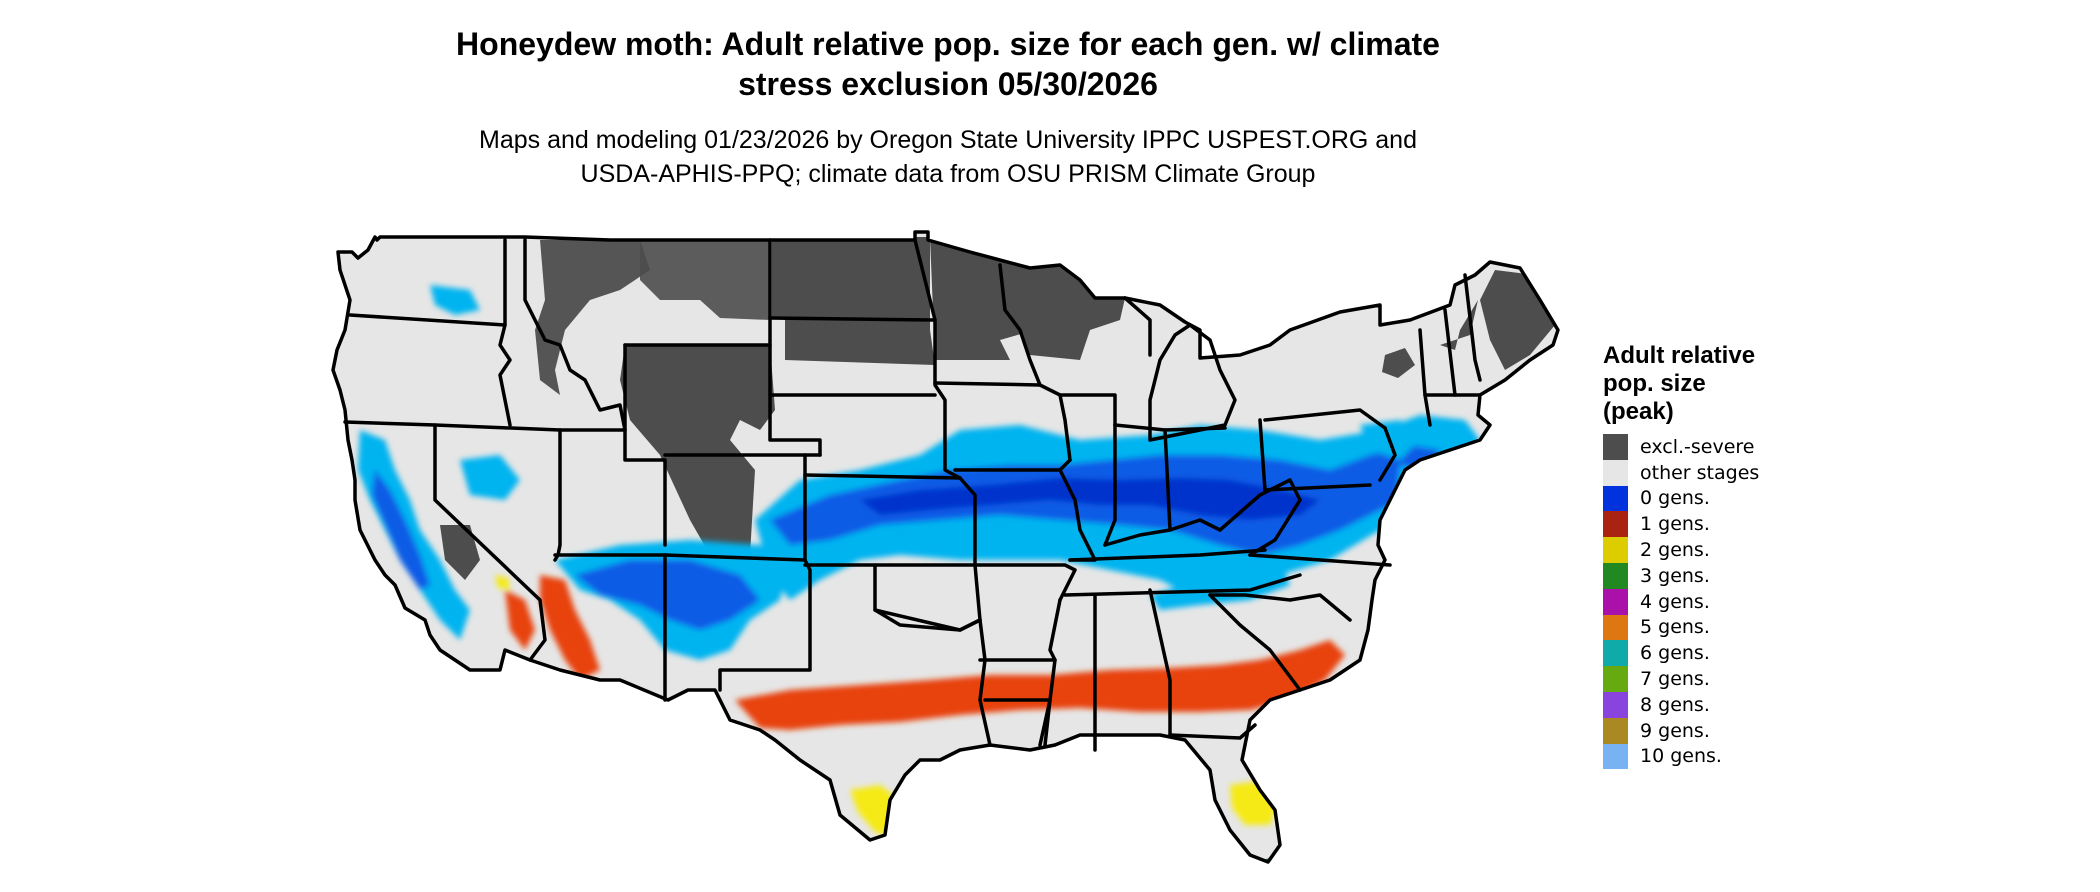 This screenshot has width=2100, height=892. I want to click on legend-label: 2 gens., so click(1675, 550).